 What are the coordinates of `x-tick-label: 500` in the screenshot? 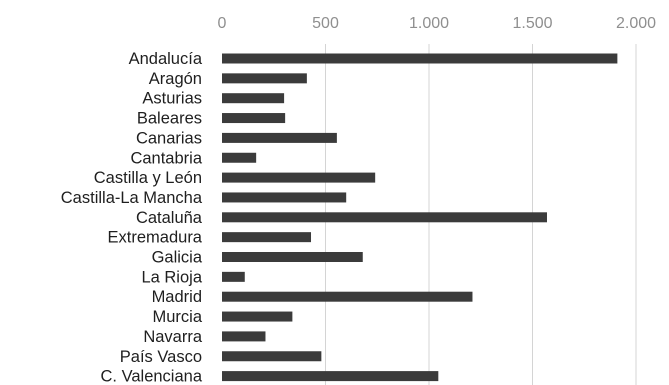 It's located at (325, 23).